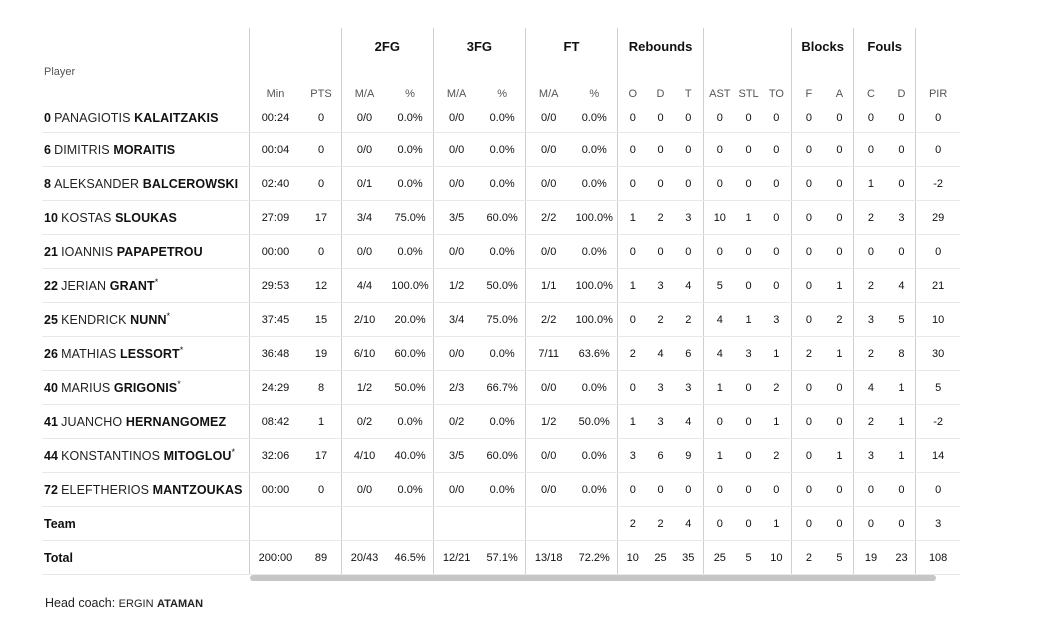 The height and width of the screenshot is (632, 1041). I want to click on horizontal-scroll-track, so click(501, 579).